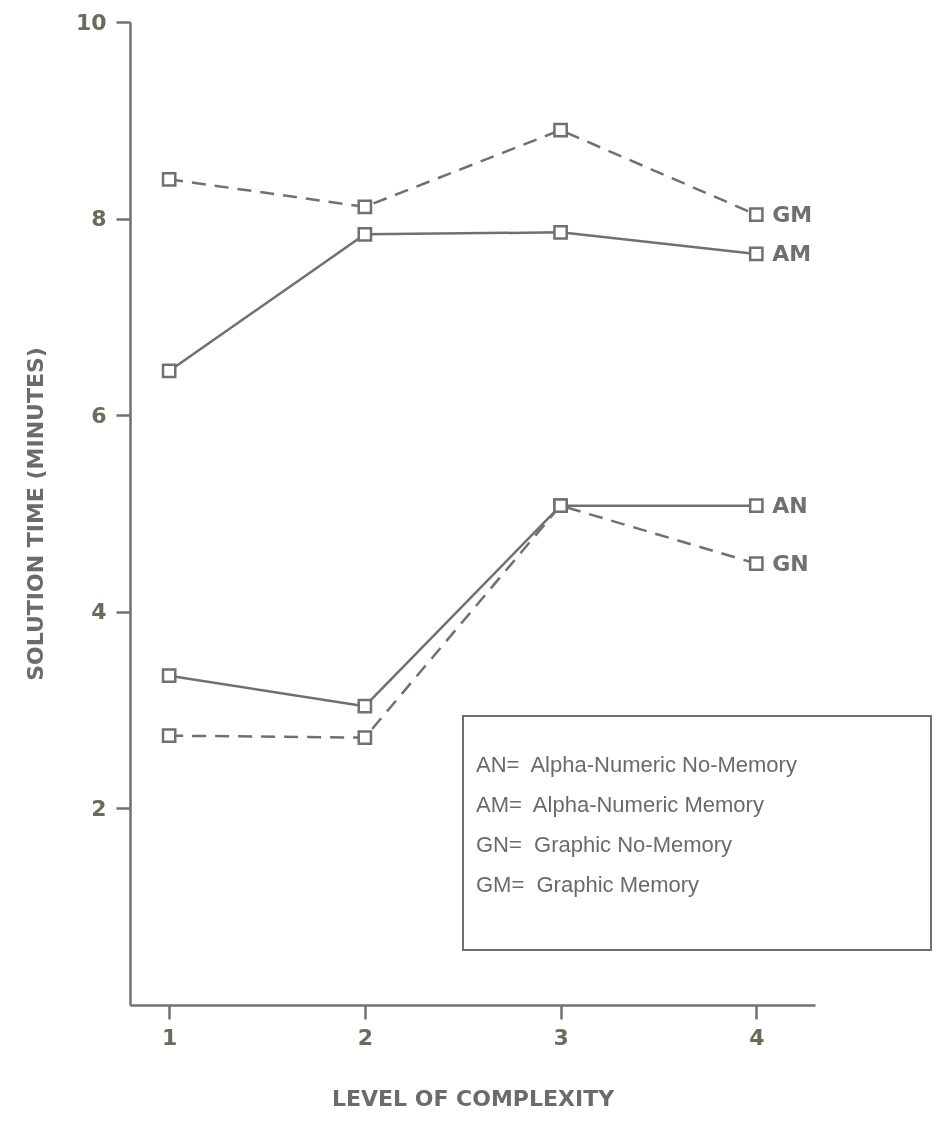 The width and height of the screenshot is (946, 1129). Describe the element at coordinates (473, 1098) in the screenshot. I see `x-axis-title: LEVEL OF COMPLEXITY` at that location.